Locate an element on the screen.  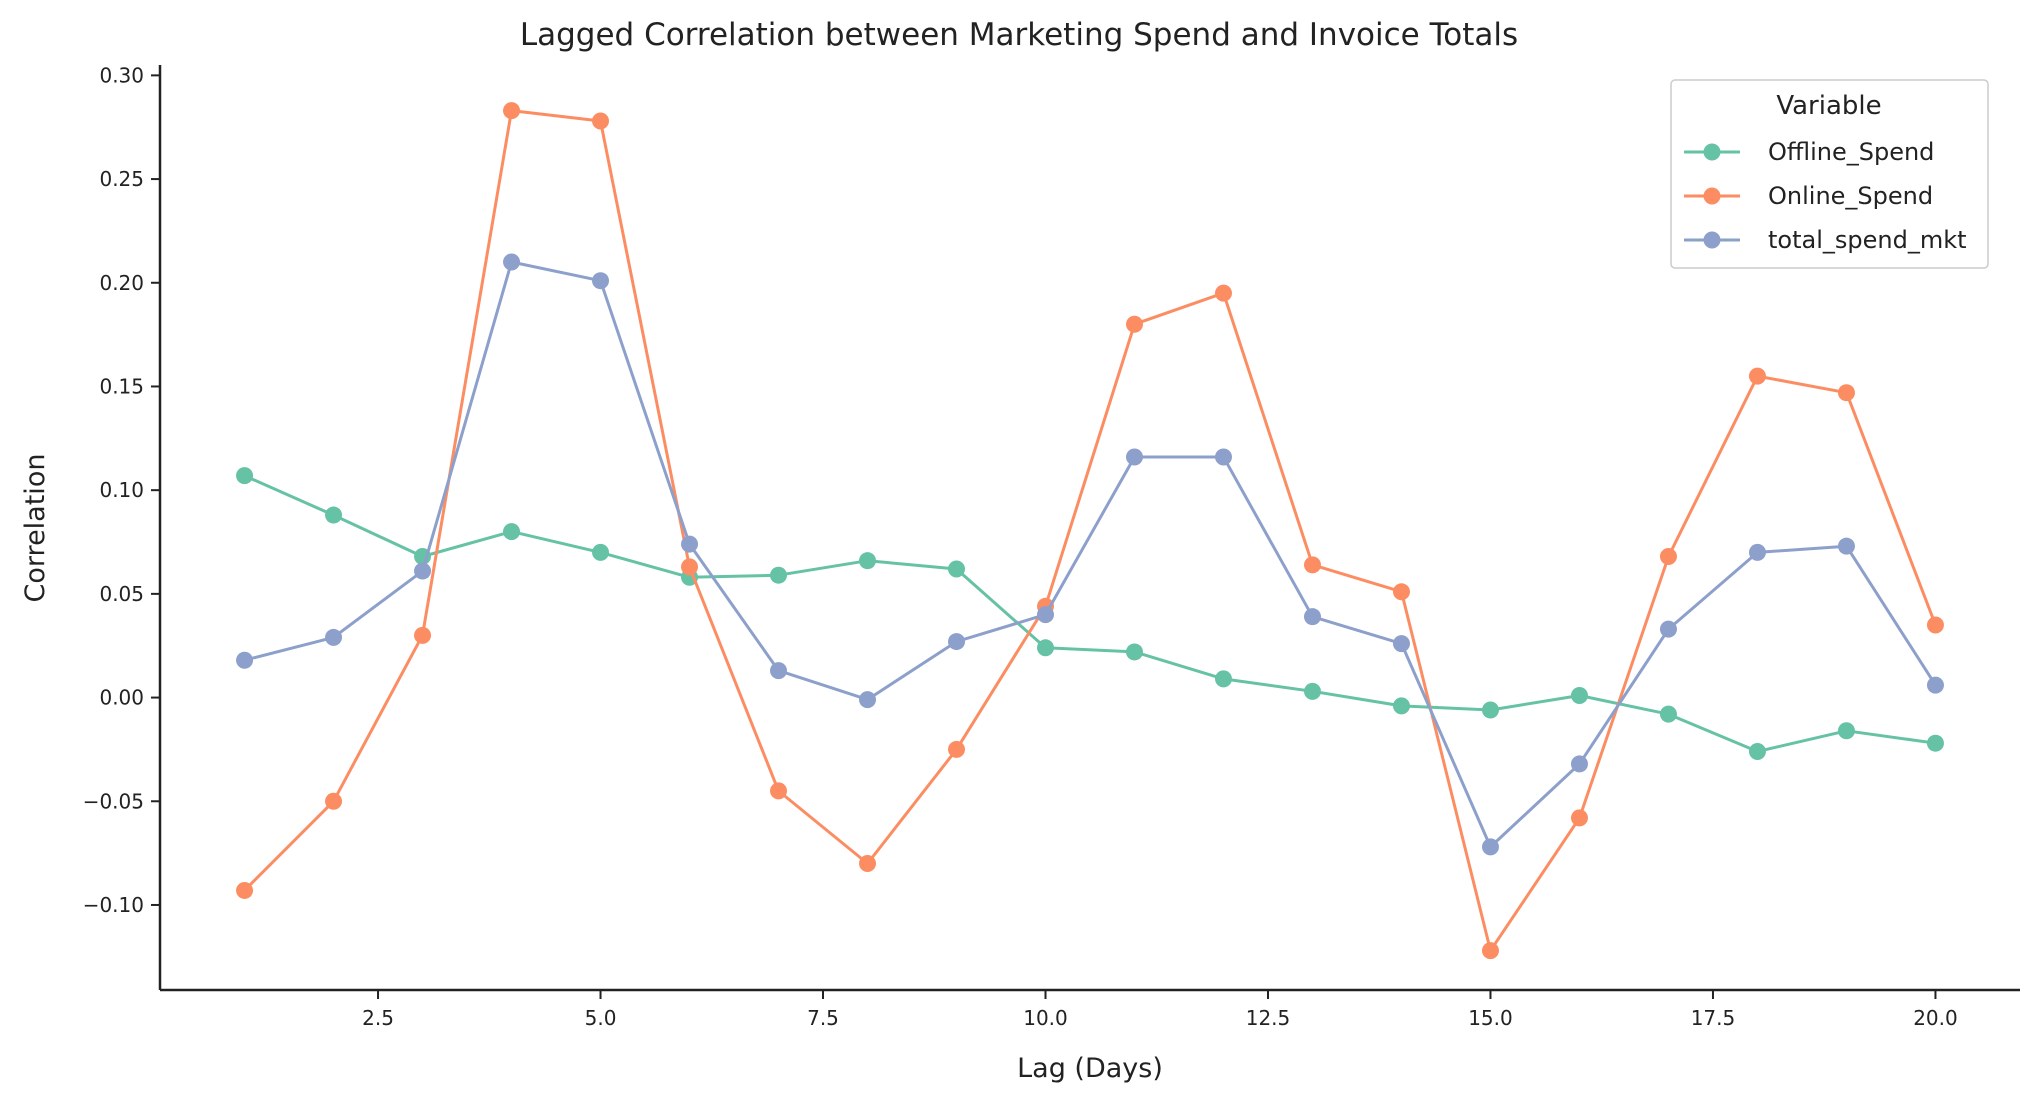
x-tick-label: 15.0 is located at coordinates (1490, 1018).